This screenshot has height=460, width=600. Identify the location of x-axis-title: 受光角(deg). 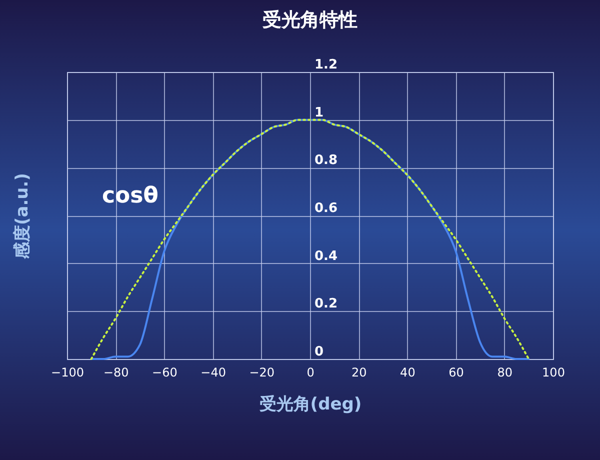
(310, 404).